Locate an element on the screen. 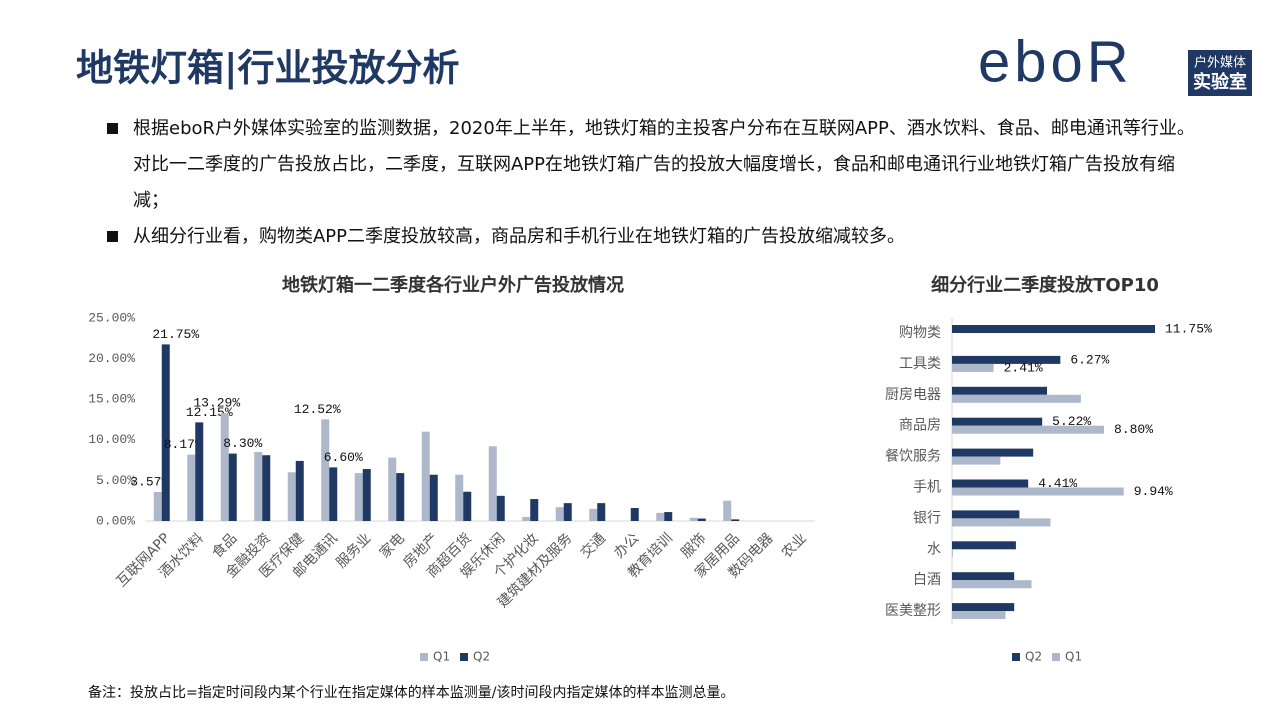  y-tick-label: 手机 is located at coordinates (927, 488).